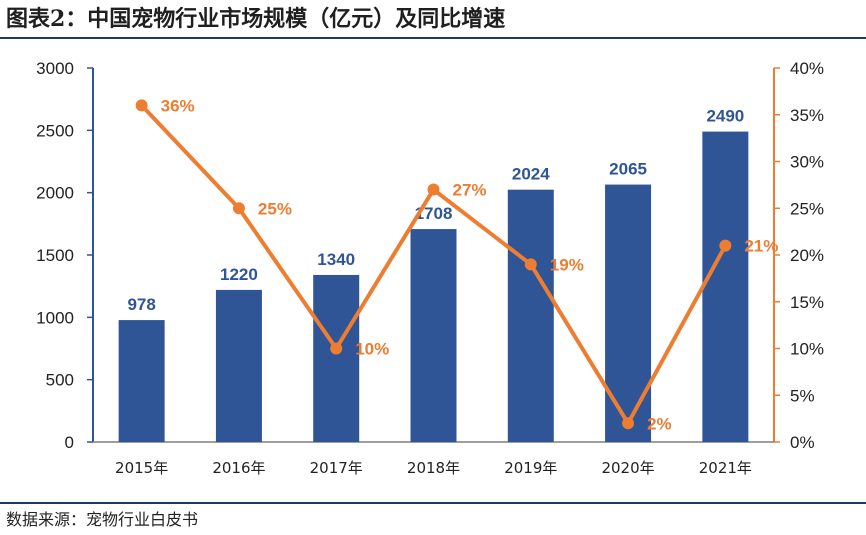  What do you see at coordinates (55, 68) in the screenshot?
I see `y-tick-label-left: 3000` at bounding box center [55, 68].